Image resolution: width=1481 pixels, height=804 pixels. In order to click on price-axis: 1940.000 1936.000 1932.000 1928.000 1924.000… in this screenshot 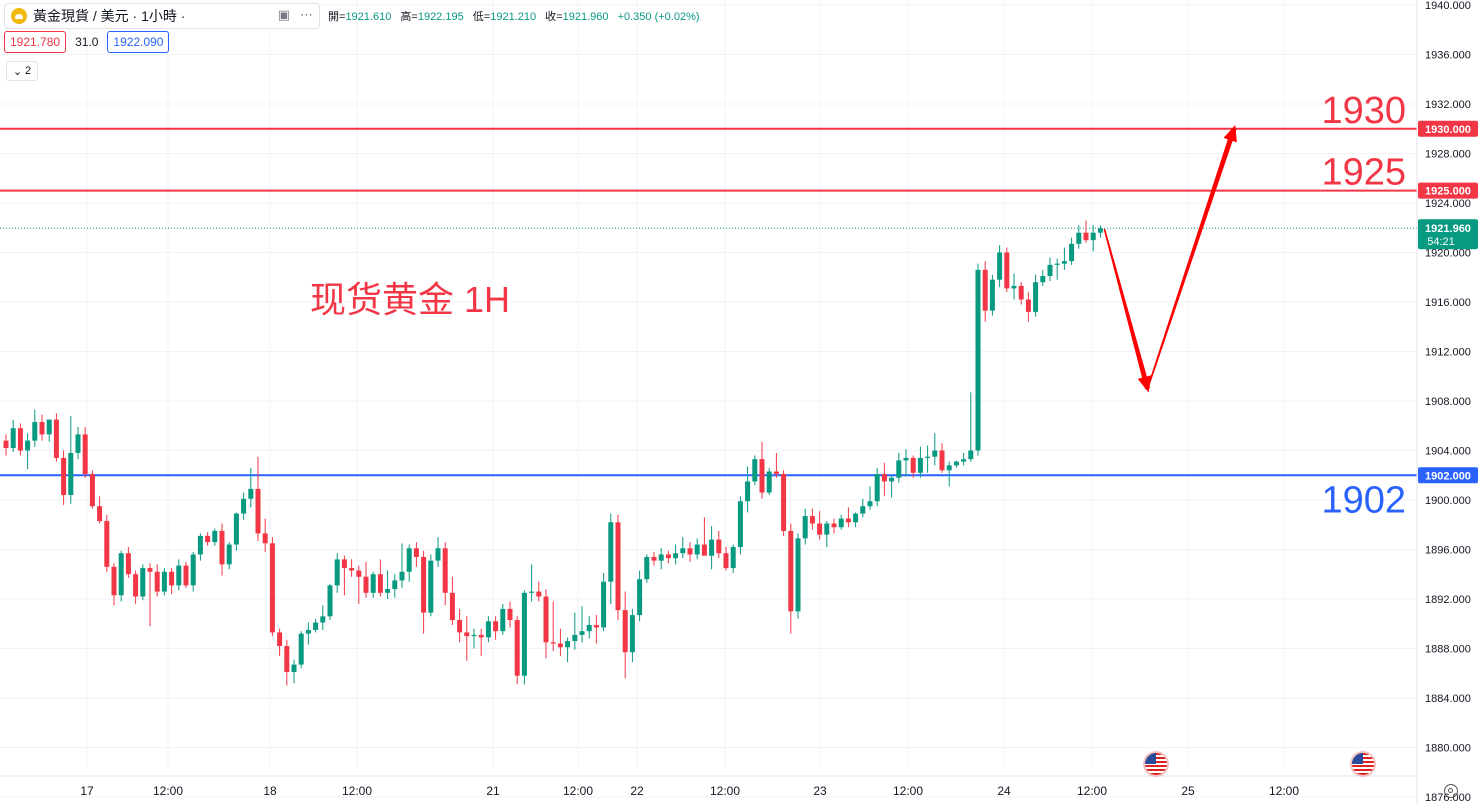, I will do `click(1443, 402)`.